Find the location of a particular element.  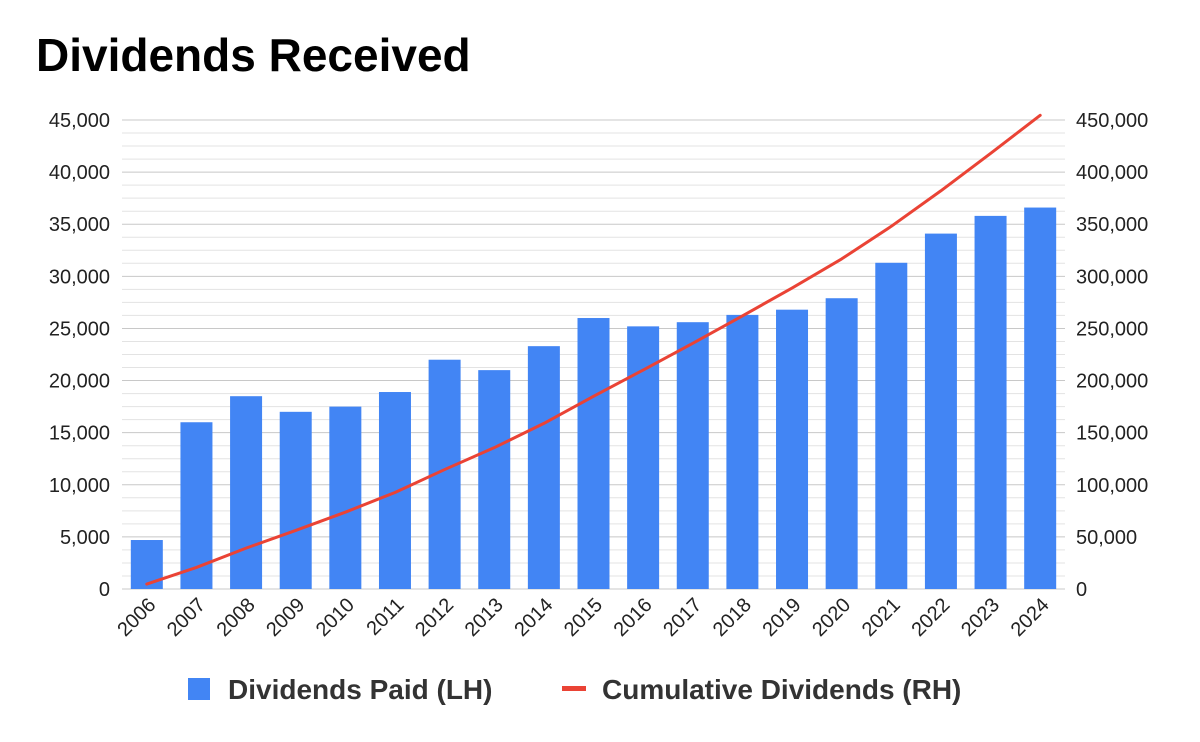

x-tick-label: 2009 is located at coordinates (285, 617).